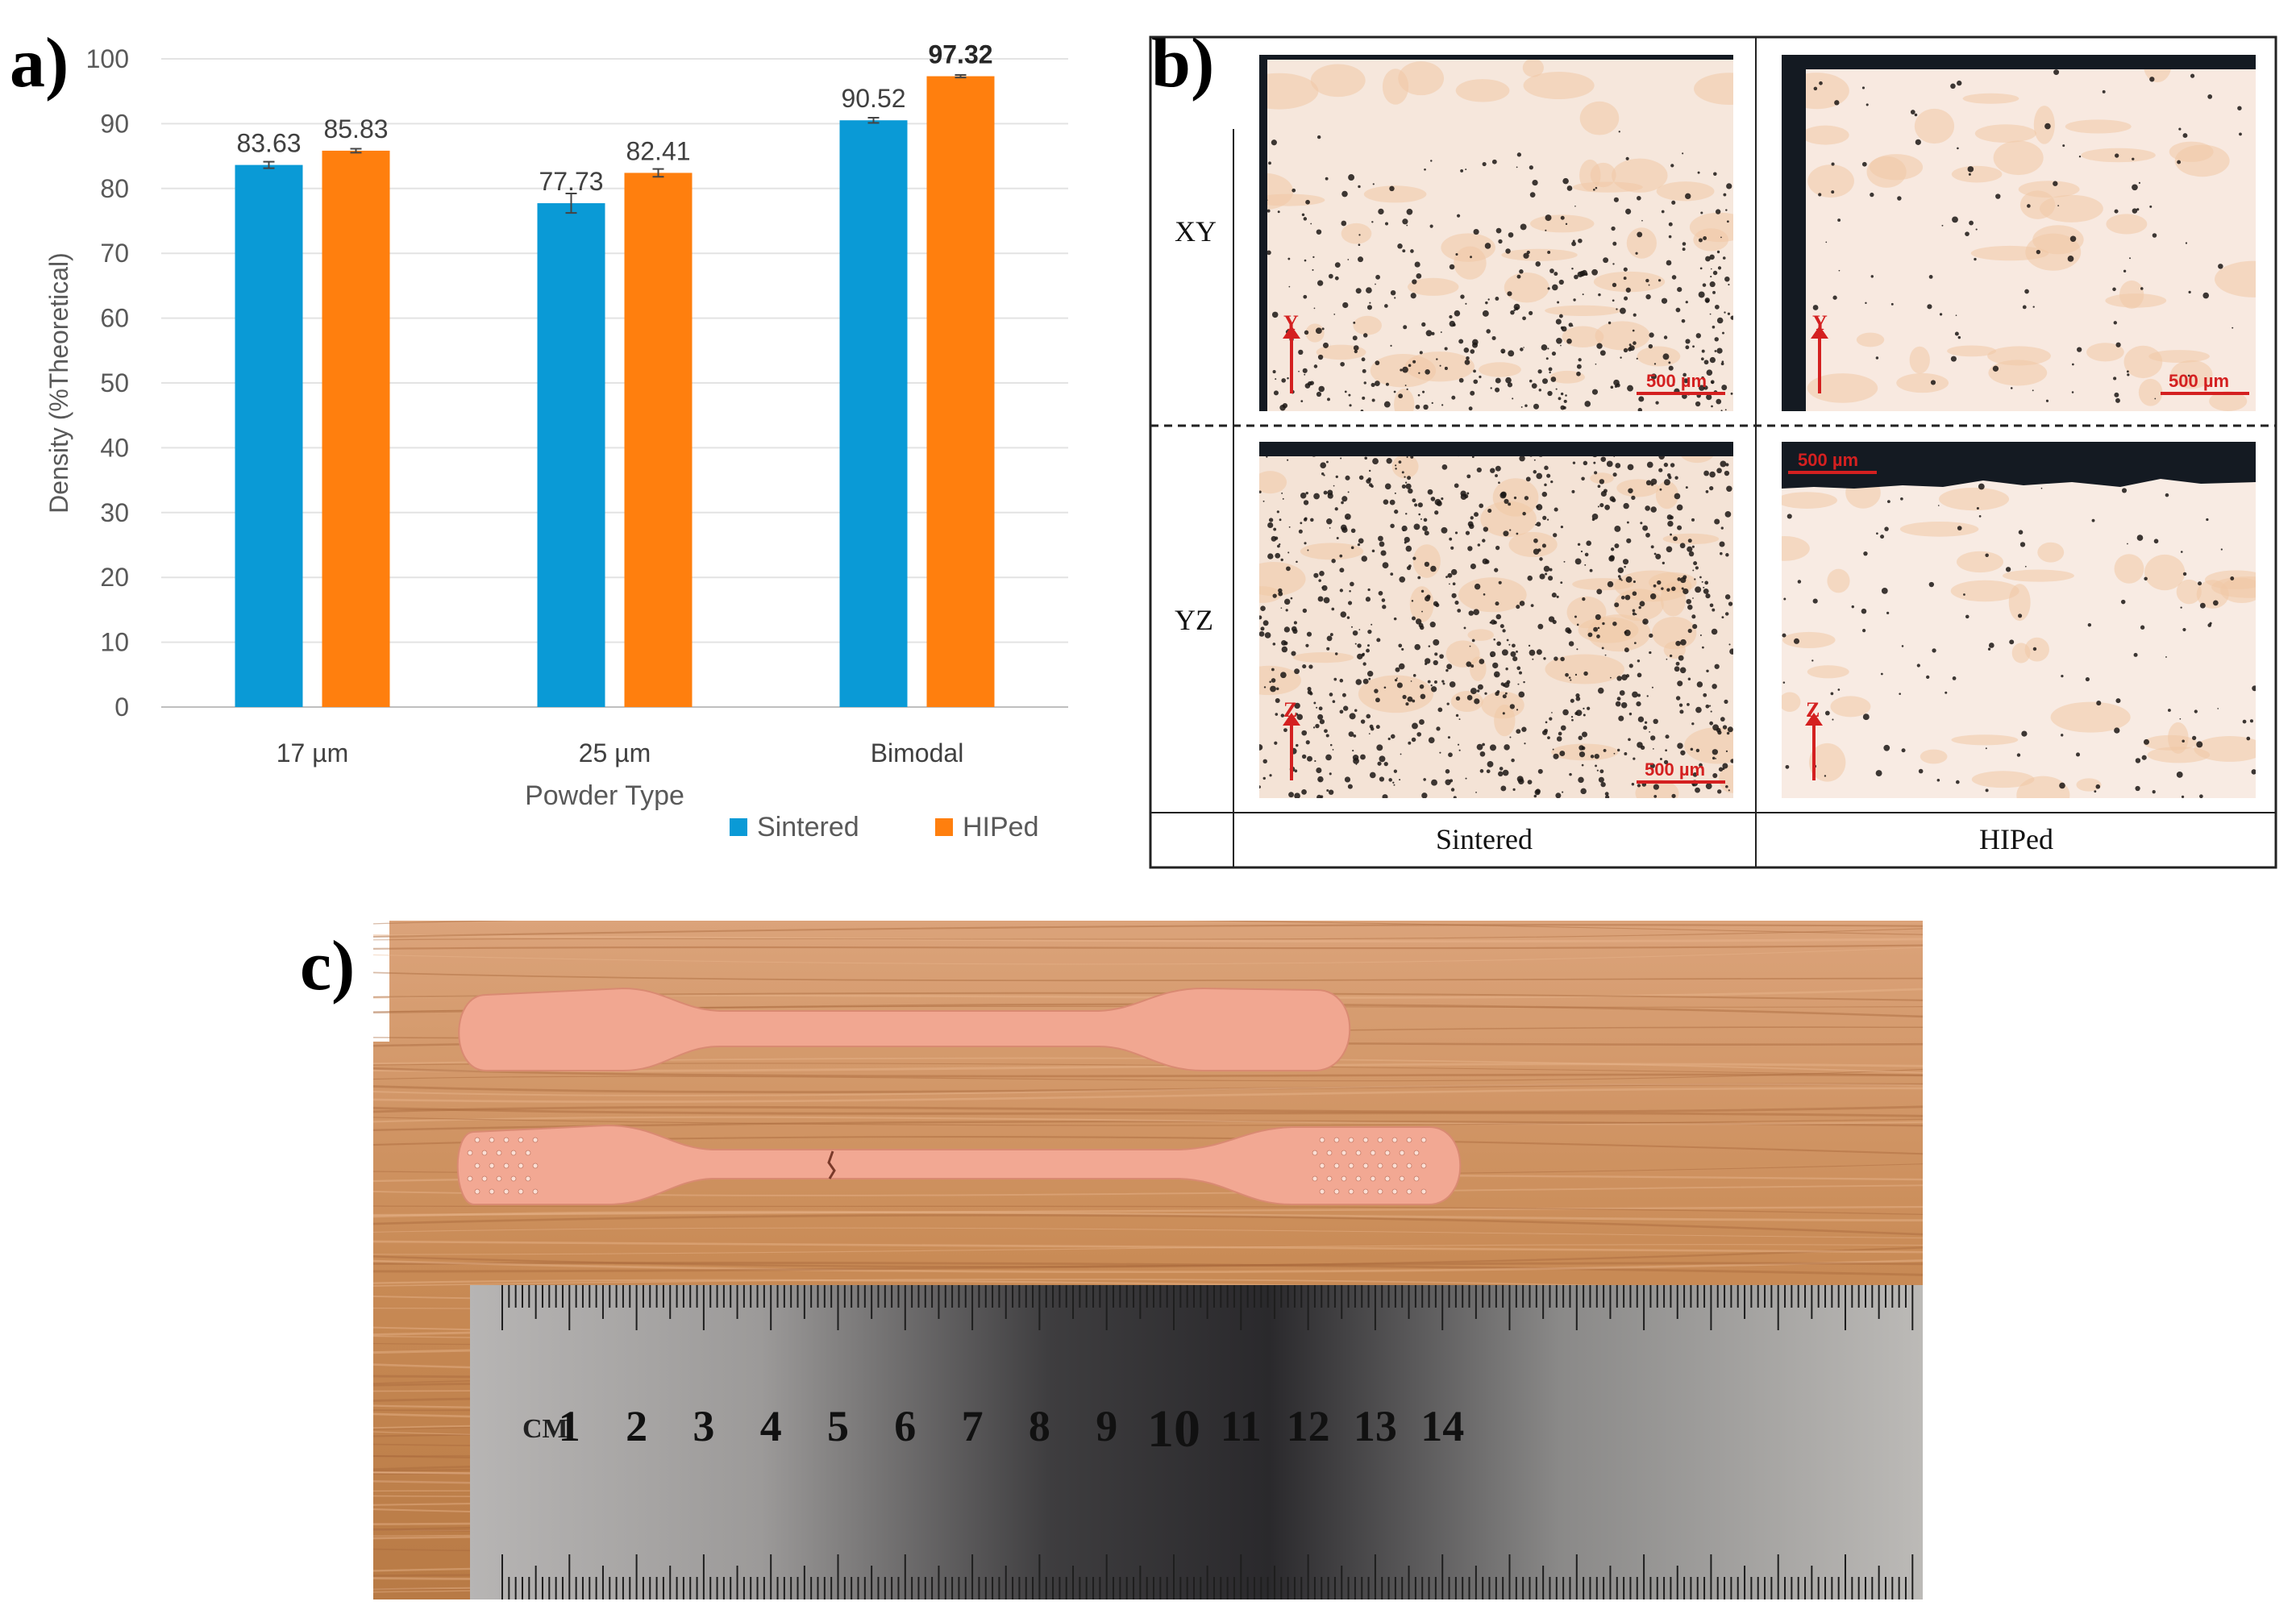 This screenshot has height=1614, width=2296. Describe the element at coordinates (658, 150) in the screenshot. I see `data-label: 82.41` at that location.